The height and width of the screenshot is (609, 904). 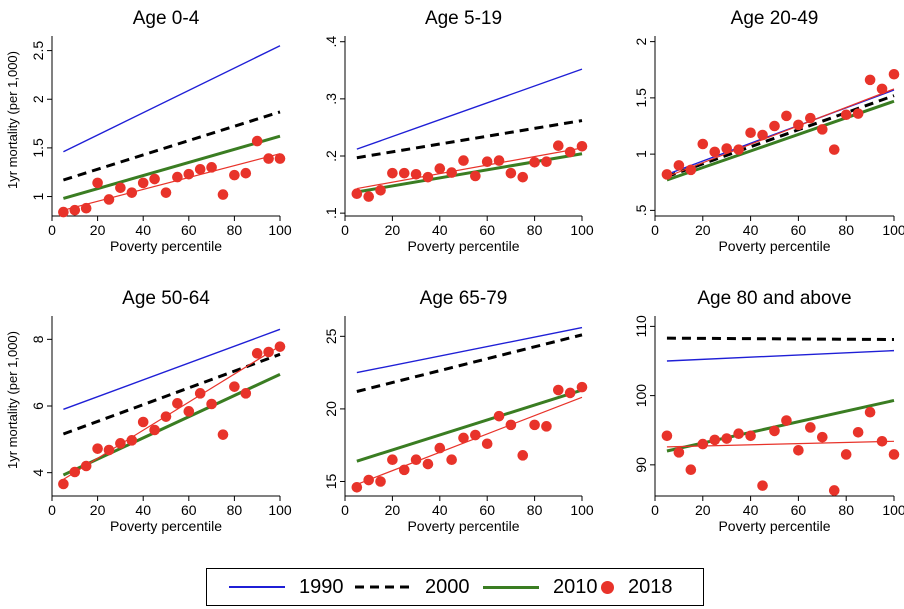 What do you see at coordinates (38, 473) in the screenshot?
I see `y-tick-label: 4` at bounding box center [38, 473].